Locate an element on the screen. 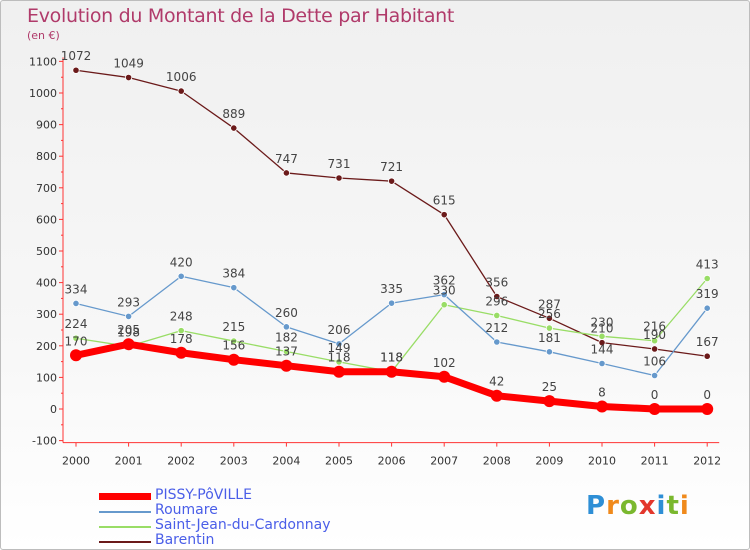 Image resolution: width=750 pixels, height=550 pixels. chart-unit-label: (en €) is located at coordinates (43, 35).